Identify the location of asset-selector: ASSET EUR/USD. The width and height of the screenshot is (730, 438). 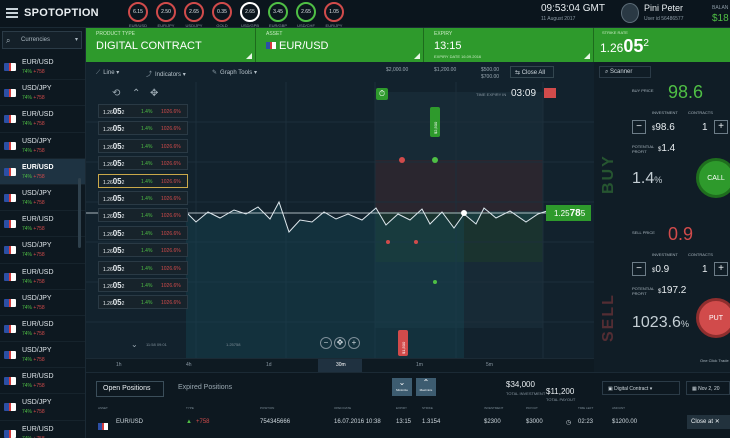
(340, 45).